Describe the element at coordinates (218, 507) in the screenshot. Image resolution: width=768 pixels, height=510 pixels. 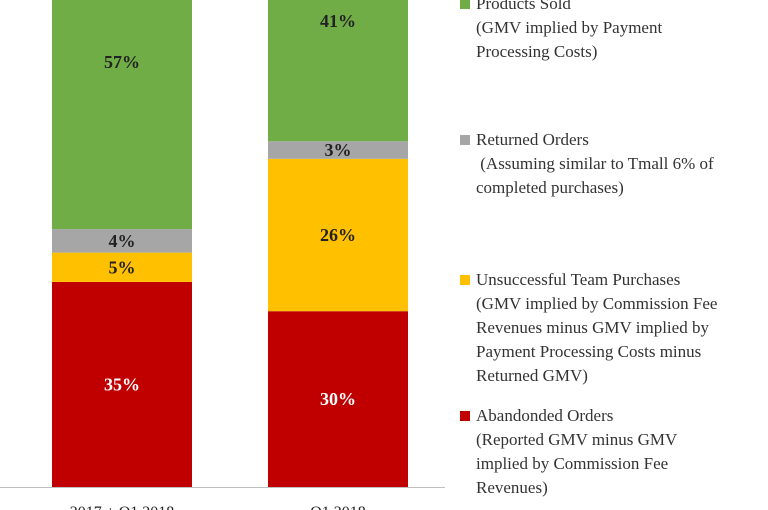
I see `category-labels: 2017 + Q1 2018 Q1 2018` at that location.